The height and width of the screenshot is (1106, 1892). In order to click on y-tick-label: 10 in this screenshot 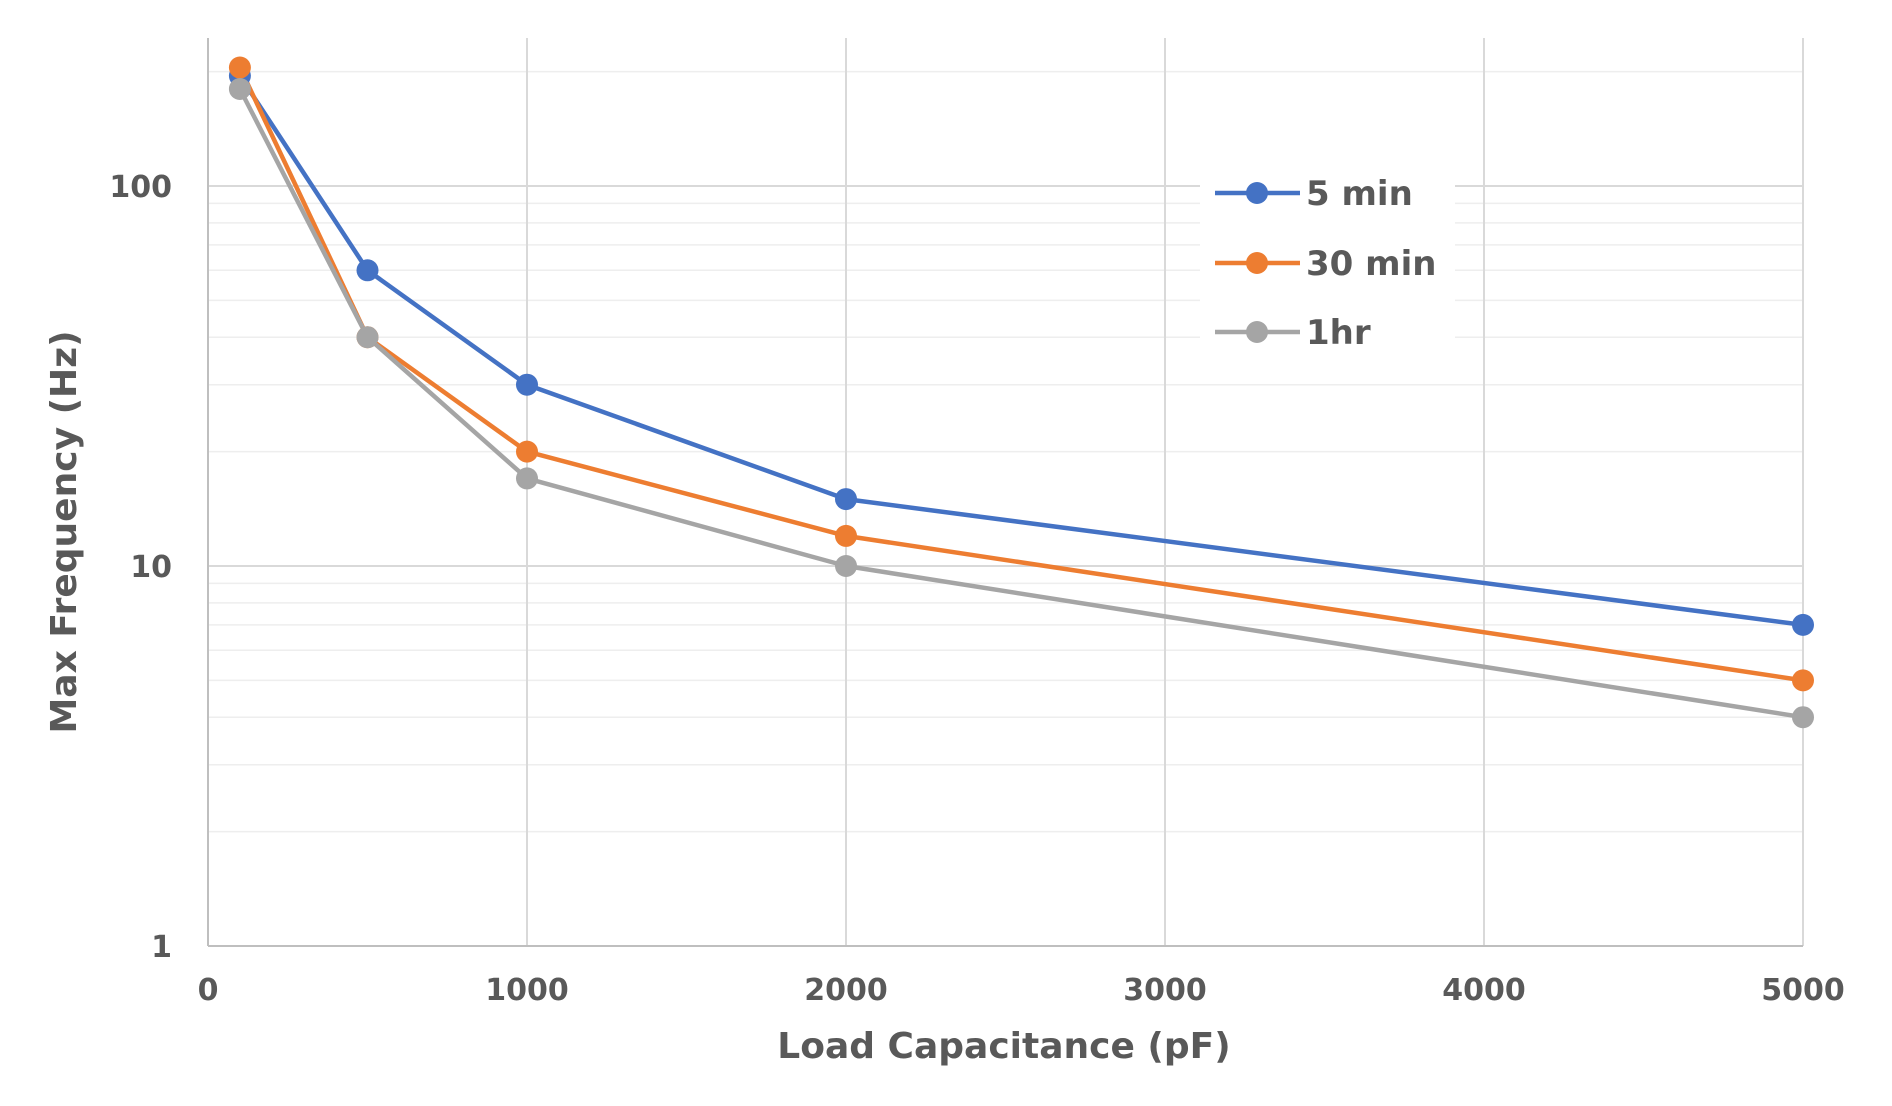, I will do `click(151, 567)`.